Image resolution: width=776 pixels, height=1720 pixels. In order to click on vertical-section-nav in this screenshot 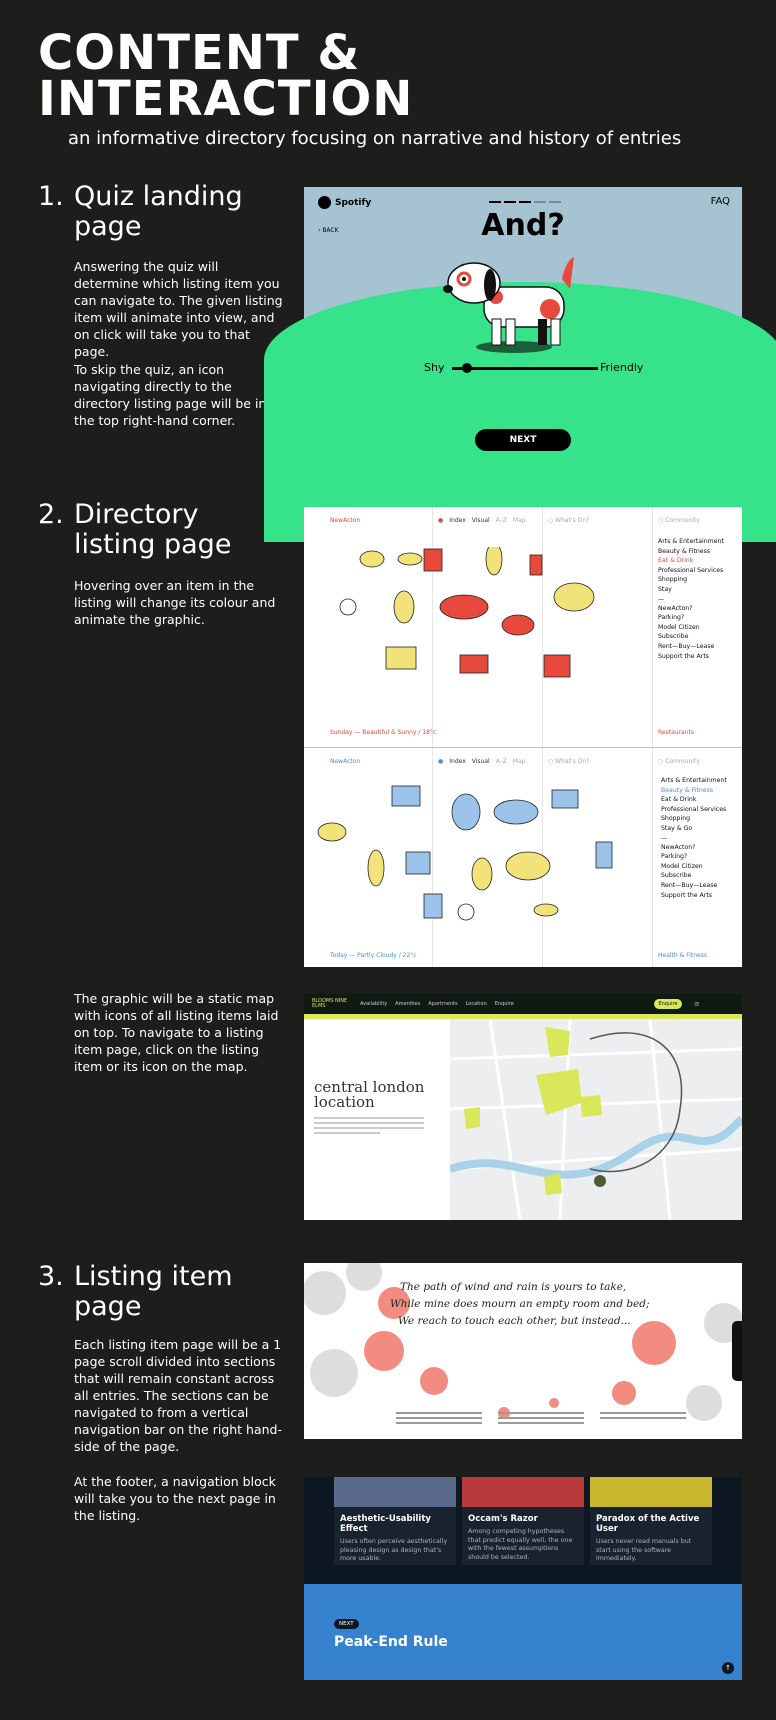, I will do `click(737, 1351)`.